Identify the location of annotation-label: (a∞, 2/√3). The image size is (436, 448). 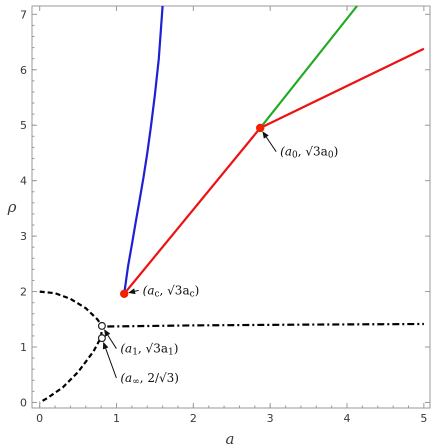
(149, 379).